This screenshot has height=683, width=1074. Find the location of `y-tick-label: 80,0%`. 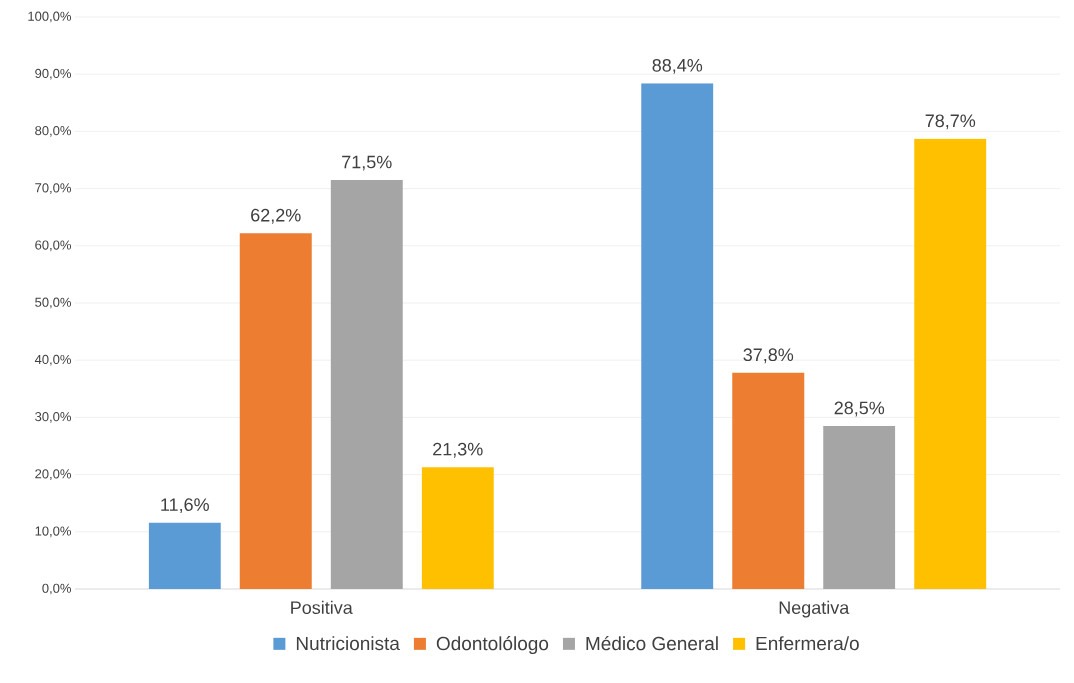

y-tick-label: 80,0% is located at coordinates (53, 131).